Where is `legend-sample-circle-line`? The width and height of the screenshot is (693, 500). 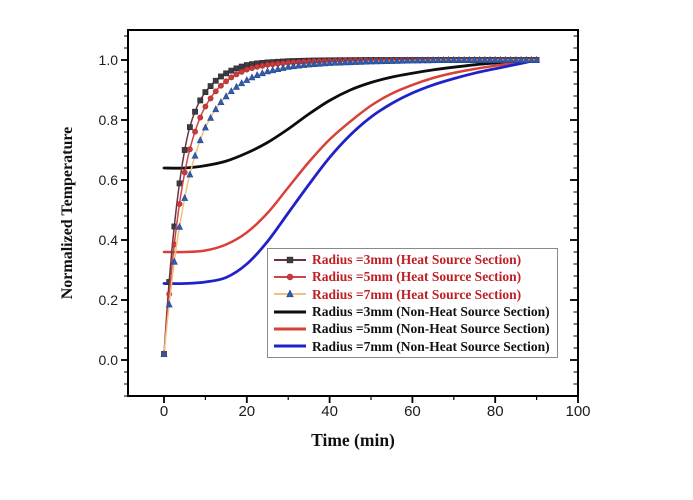
legend-sample-circle-line is located at coordinates (290, 277).